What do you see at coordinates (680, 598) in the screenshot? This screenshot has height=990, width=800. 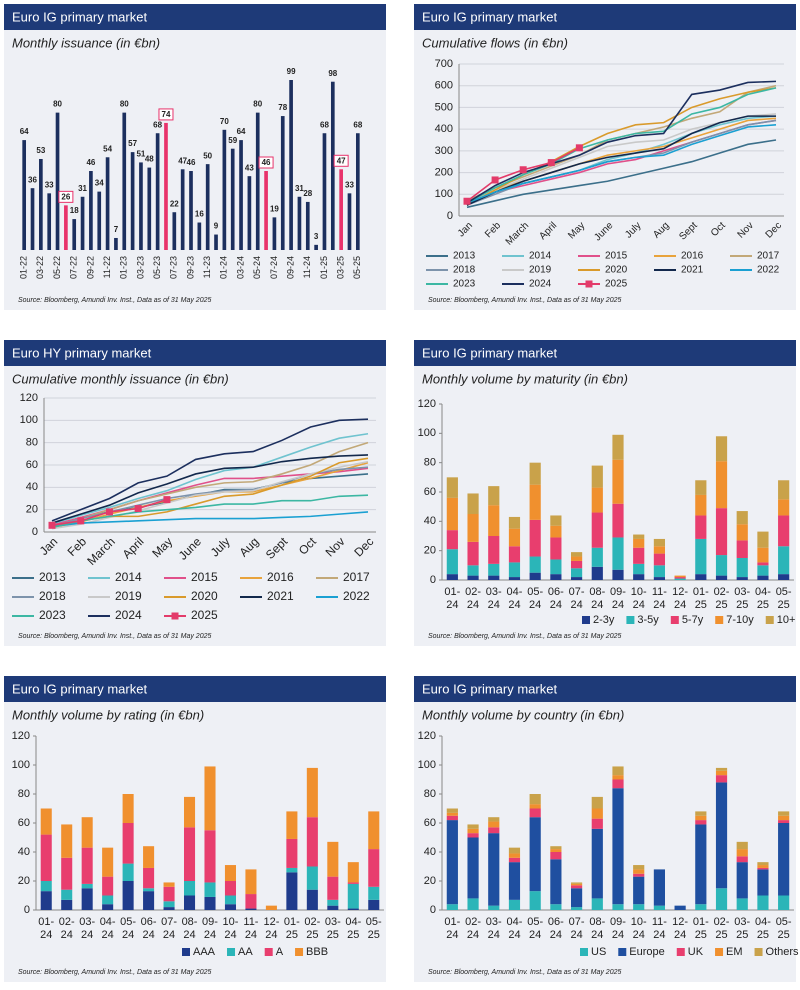 I see `x-tick-label: 12-24` at bounding box center [680, 598].